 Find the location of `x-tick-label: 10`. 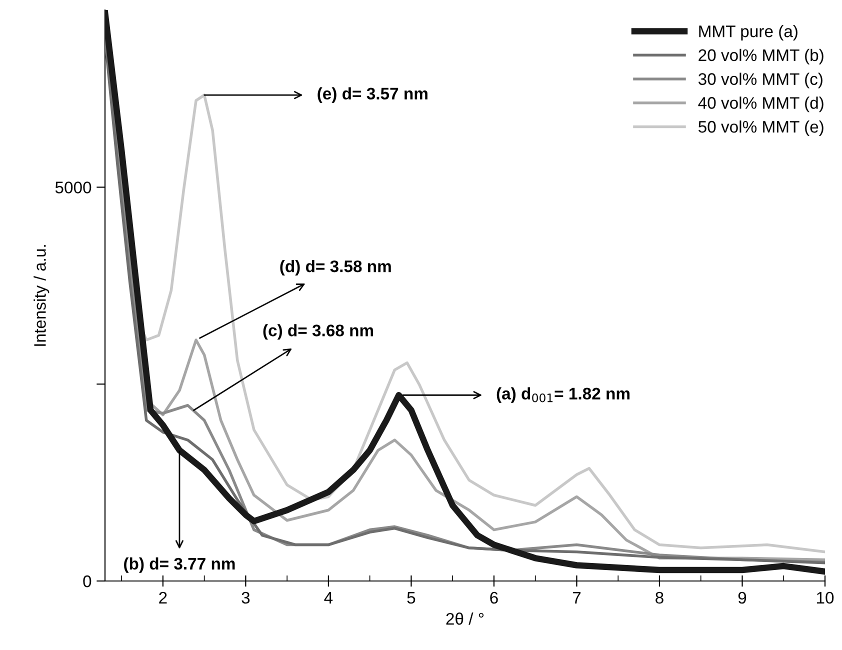

x-tick-label: 10 is located at coordinates (825, 598).